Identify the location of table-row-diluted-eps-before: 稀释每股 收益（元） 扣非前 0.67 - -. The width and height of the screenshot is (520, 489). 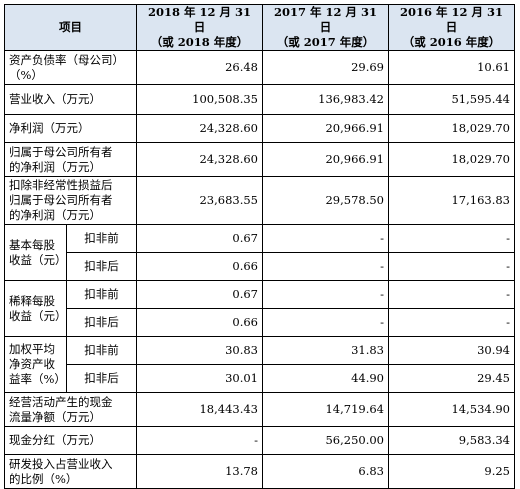
(259, 308).